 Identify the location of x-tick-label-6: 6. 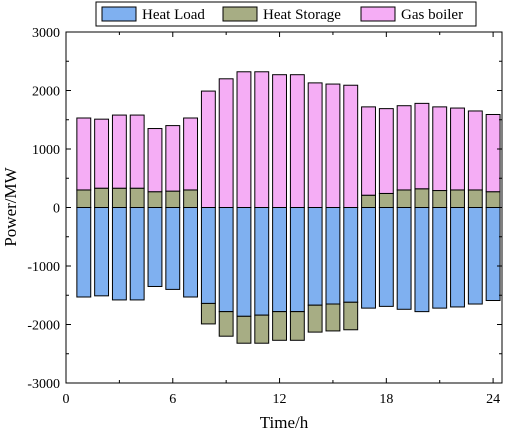
(172, 399).